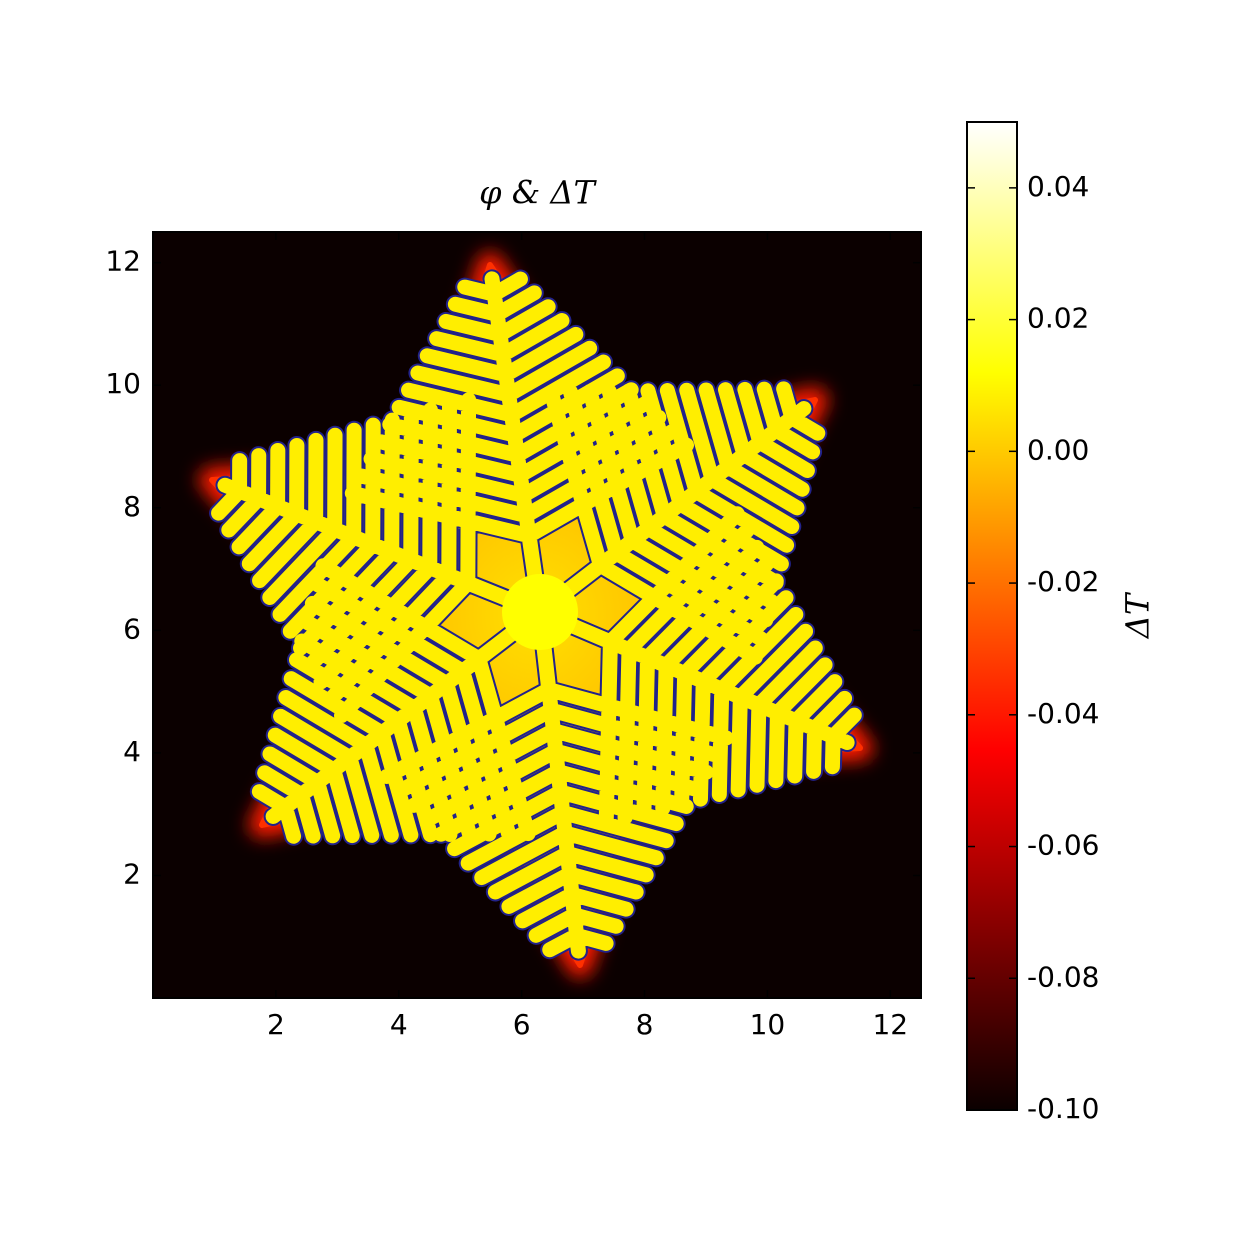 The height and width of the screenshot is (1234, 1234). I want to click on colorbar-tick-label: -0.10, so click(1063, 1108).